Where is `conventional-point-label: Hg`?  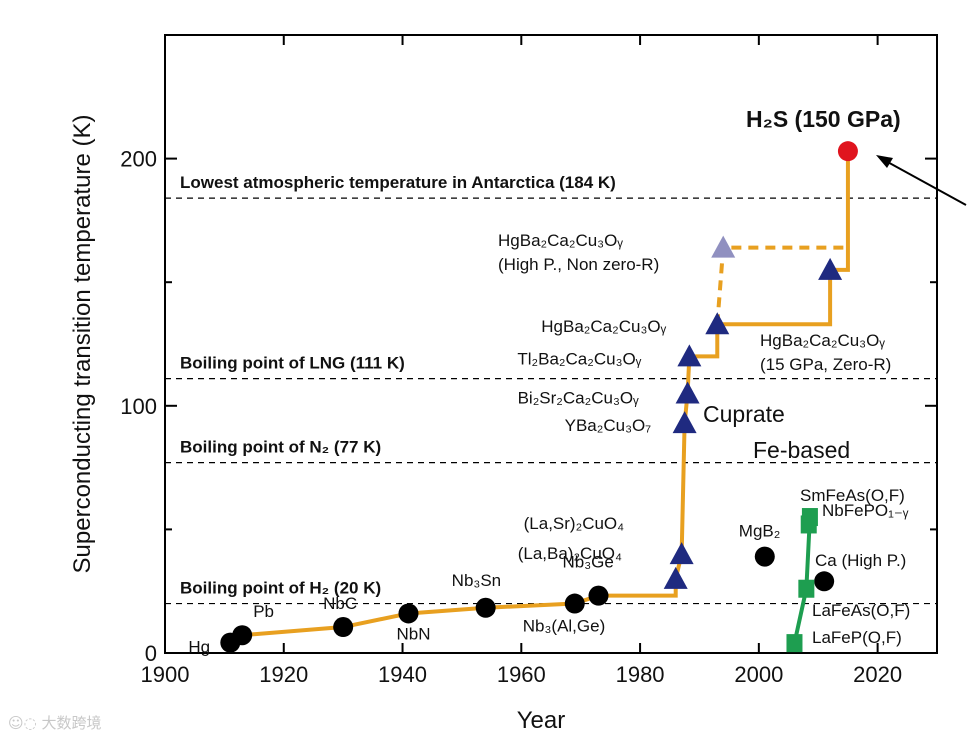
conventional-point-label: Hg is located at coordinates (199, 647).